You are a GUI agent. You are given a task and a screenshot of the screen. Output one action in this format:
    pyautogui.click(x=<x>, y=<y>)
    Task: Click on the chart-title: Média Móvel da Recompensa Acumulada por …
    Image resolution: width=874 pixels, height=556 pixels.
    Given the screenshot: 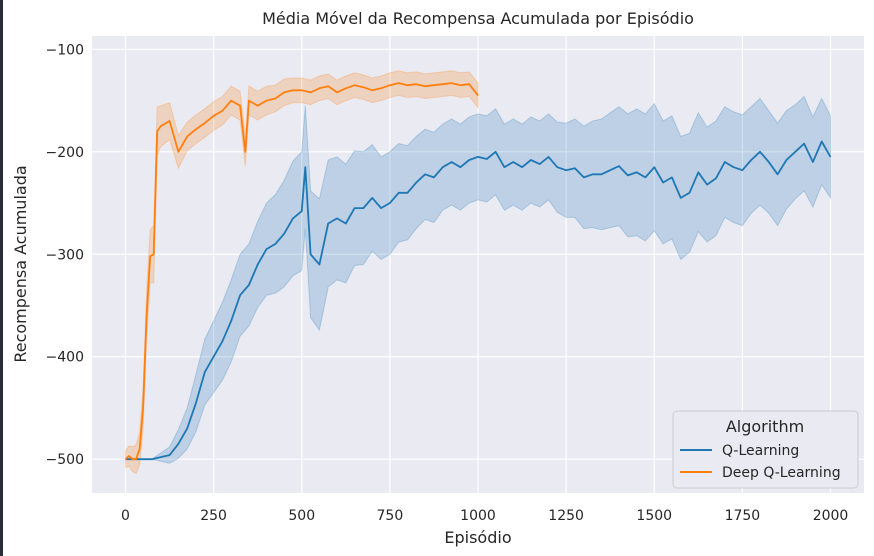 What is the action you would take?
    pyautogui.click(x=478, y=18)
    